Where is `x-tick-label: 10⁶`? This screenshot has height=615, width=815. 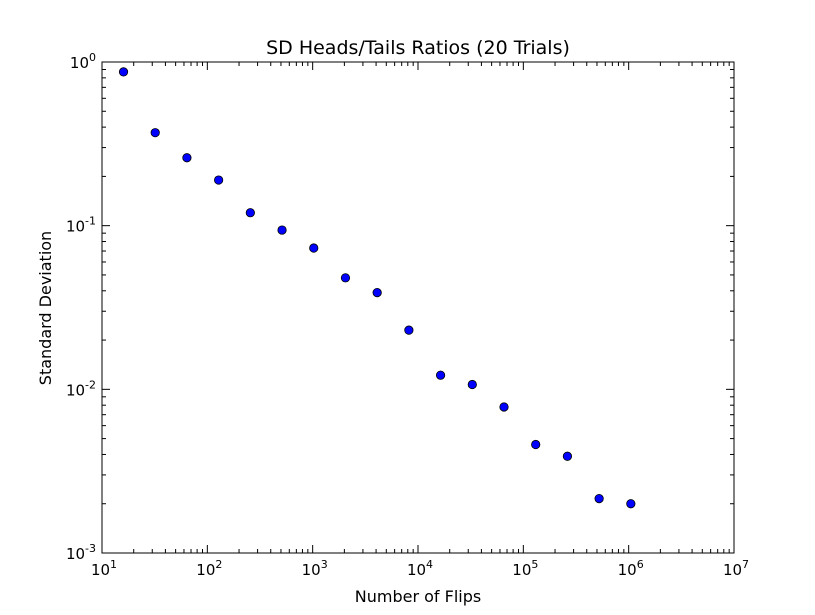
x-tick-label: 10⁶ is located at coordinates (631, 568).